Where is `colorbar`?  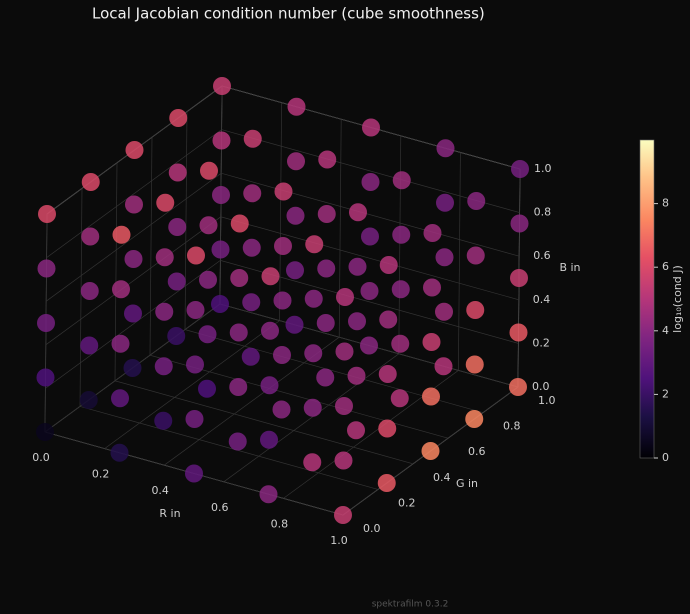
colorbar is located at coordinates (647, 299).